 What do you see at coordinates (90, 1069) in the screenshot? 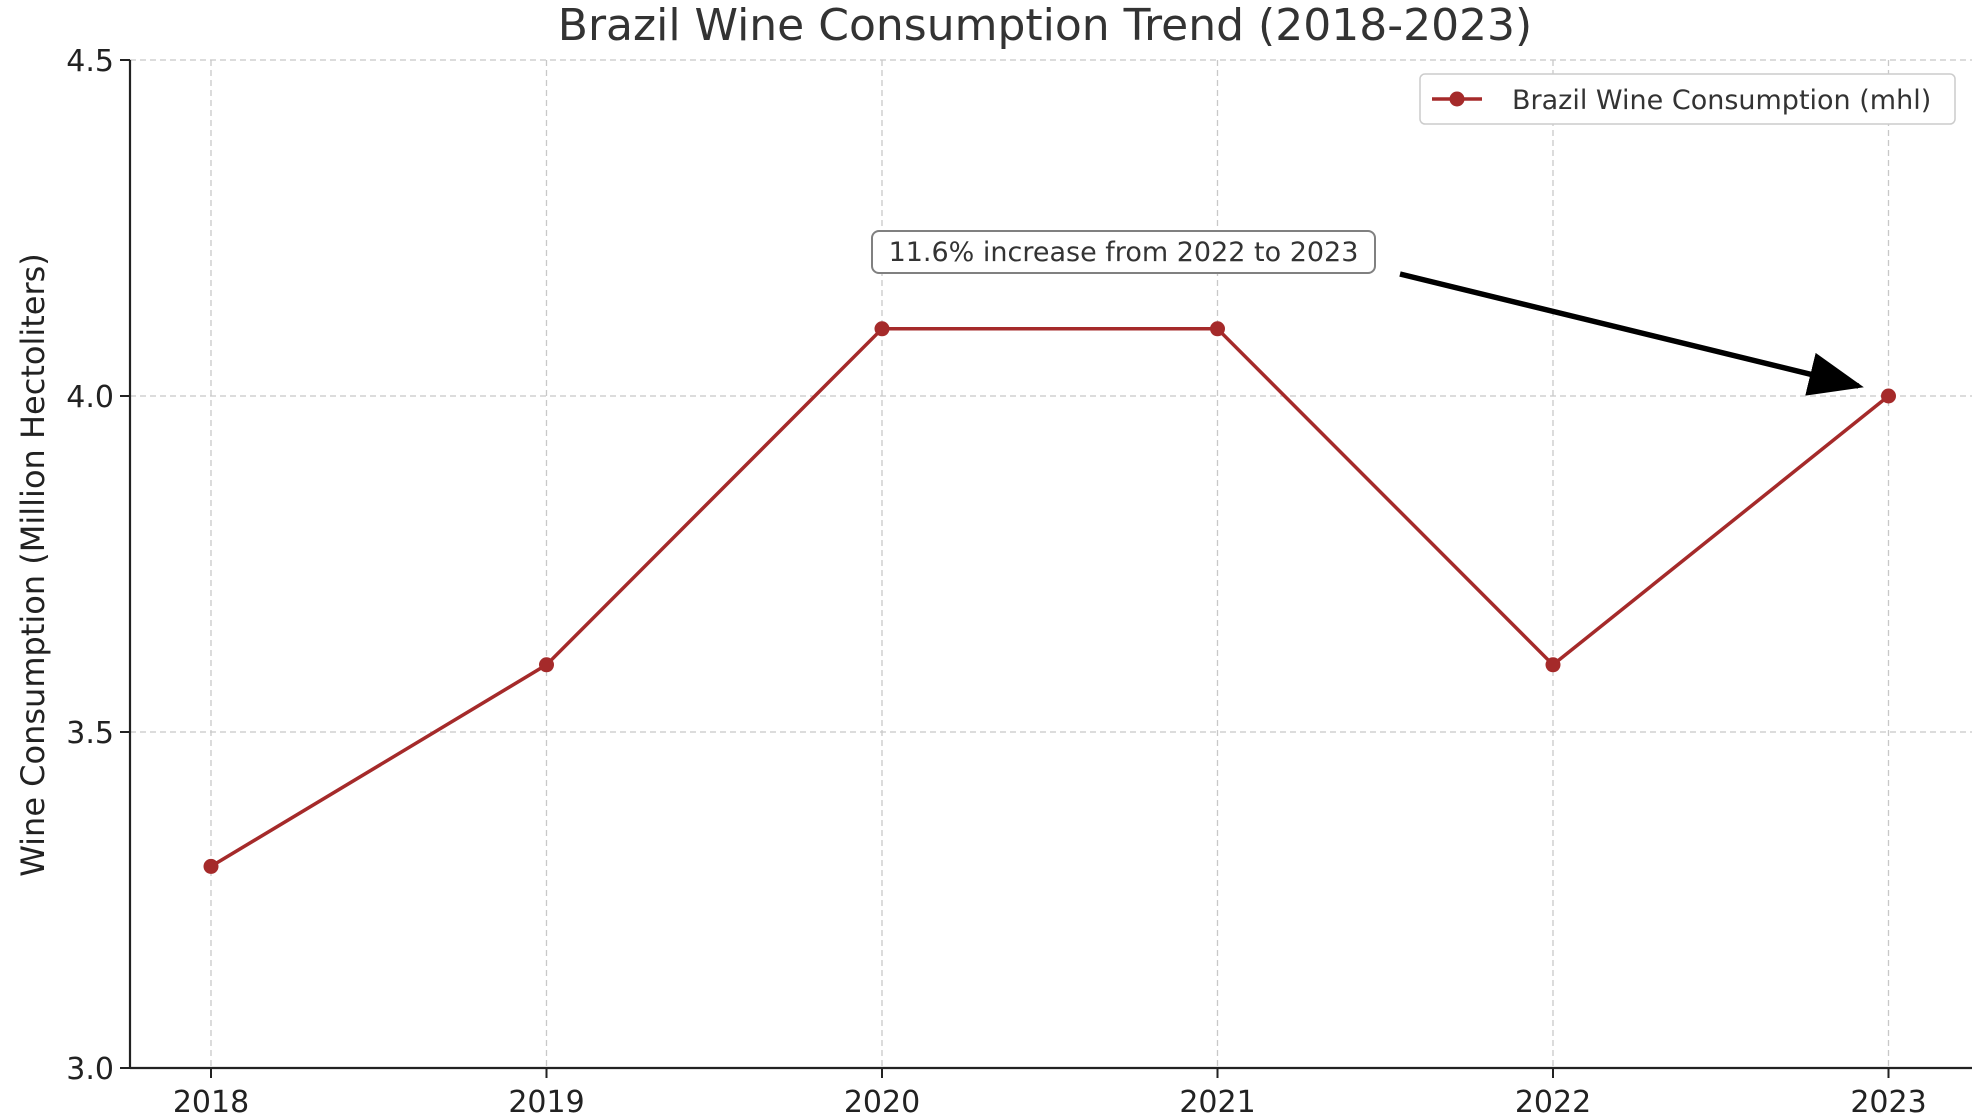
I see `y-tick-label: 3.0` at bounding box center [90, 1069].